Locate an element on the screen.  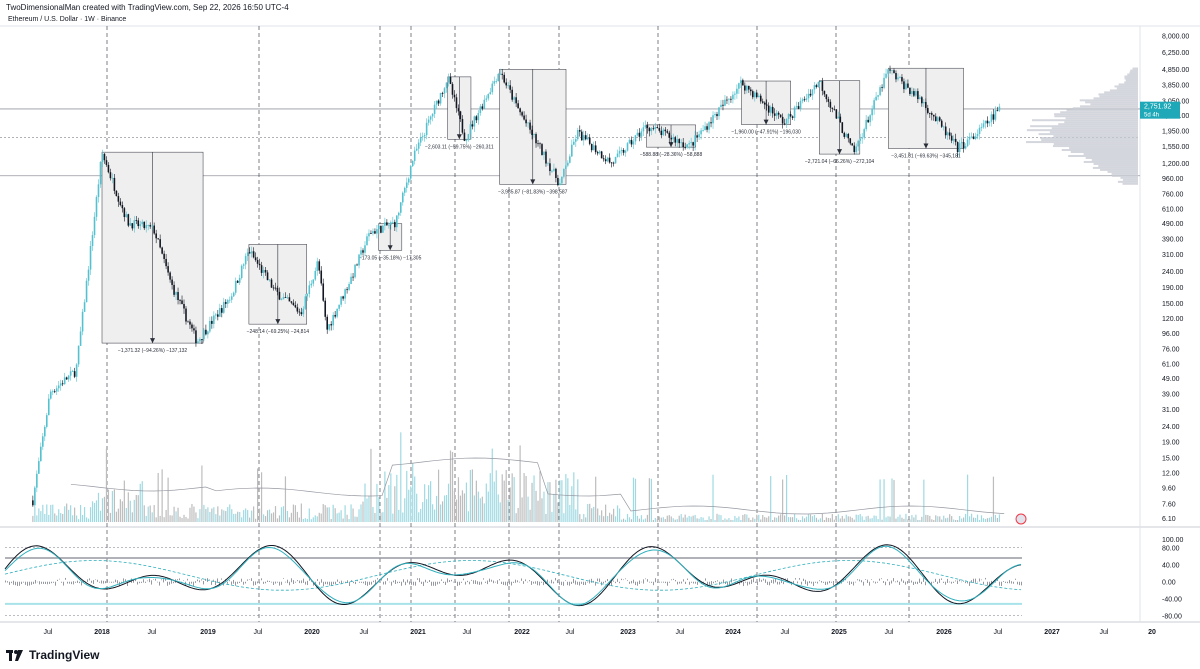
price-axis-tick: 7.60 is located at coordinates (1169, 504).